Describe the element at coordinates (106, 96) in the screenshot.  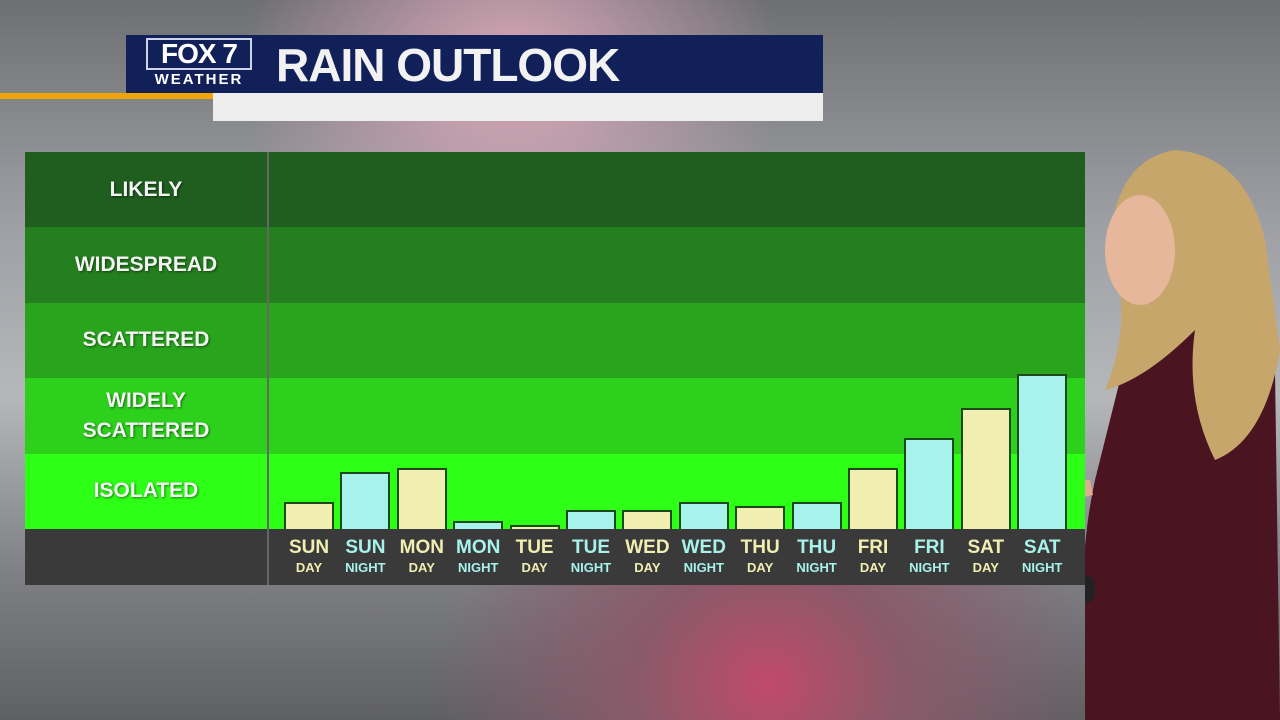
I see `accent-stripe` at that location.